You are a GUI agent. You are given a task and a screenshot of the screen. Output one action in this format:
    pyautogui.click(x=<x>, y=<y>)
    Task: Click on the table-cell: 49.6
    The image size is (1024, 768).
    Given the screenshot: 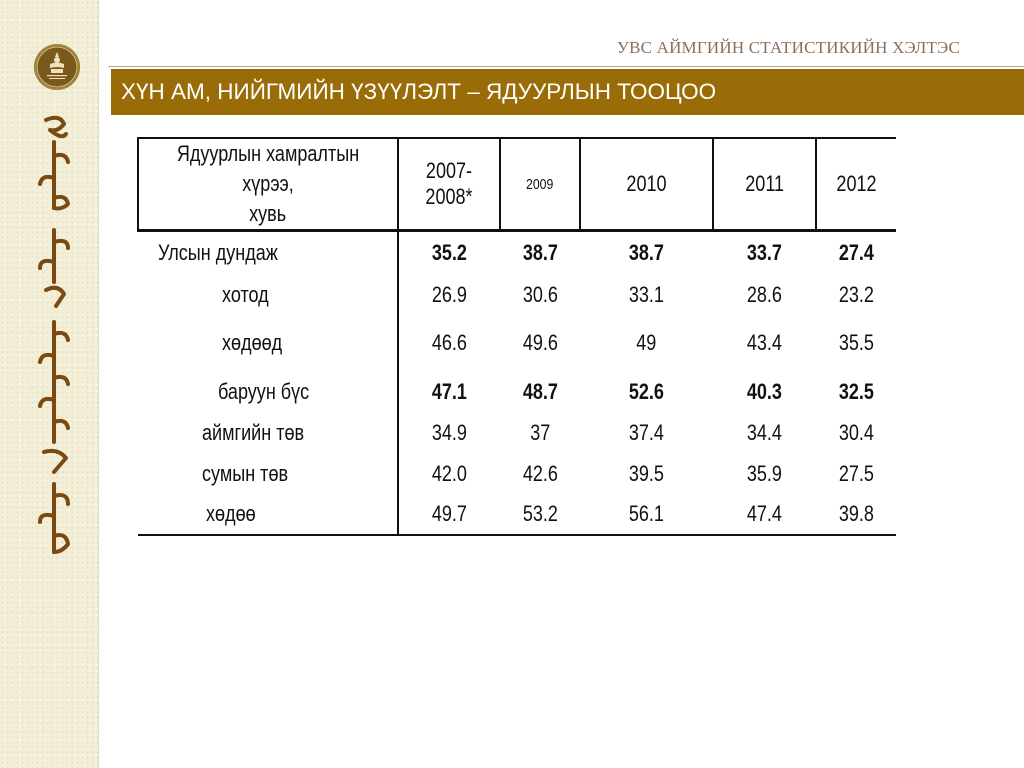 What is the action you would take?
    pyautogui.click(x=540, y=342)
    